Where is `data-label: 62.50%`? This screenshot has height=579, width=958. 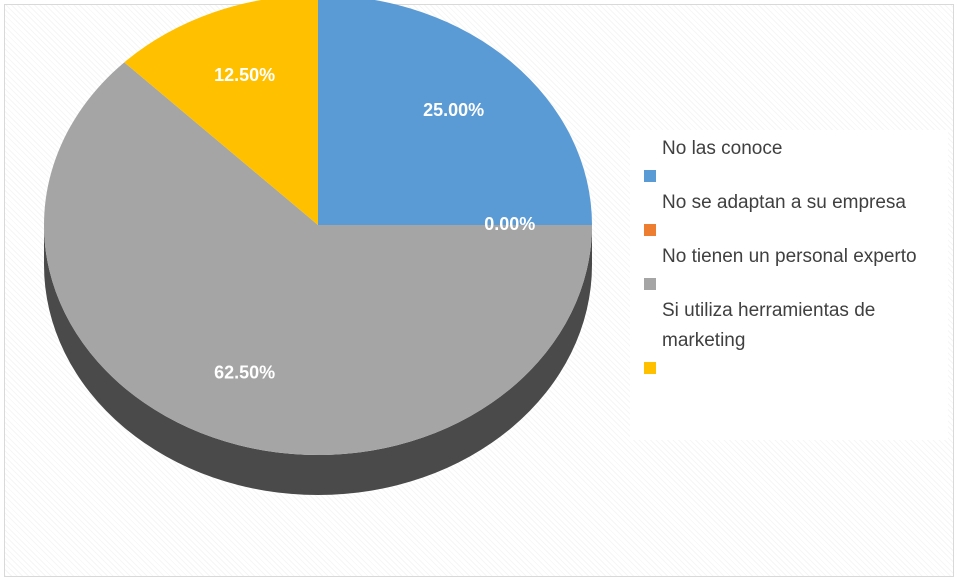
data-label: 62.50% is located at coordinates (244, 372).